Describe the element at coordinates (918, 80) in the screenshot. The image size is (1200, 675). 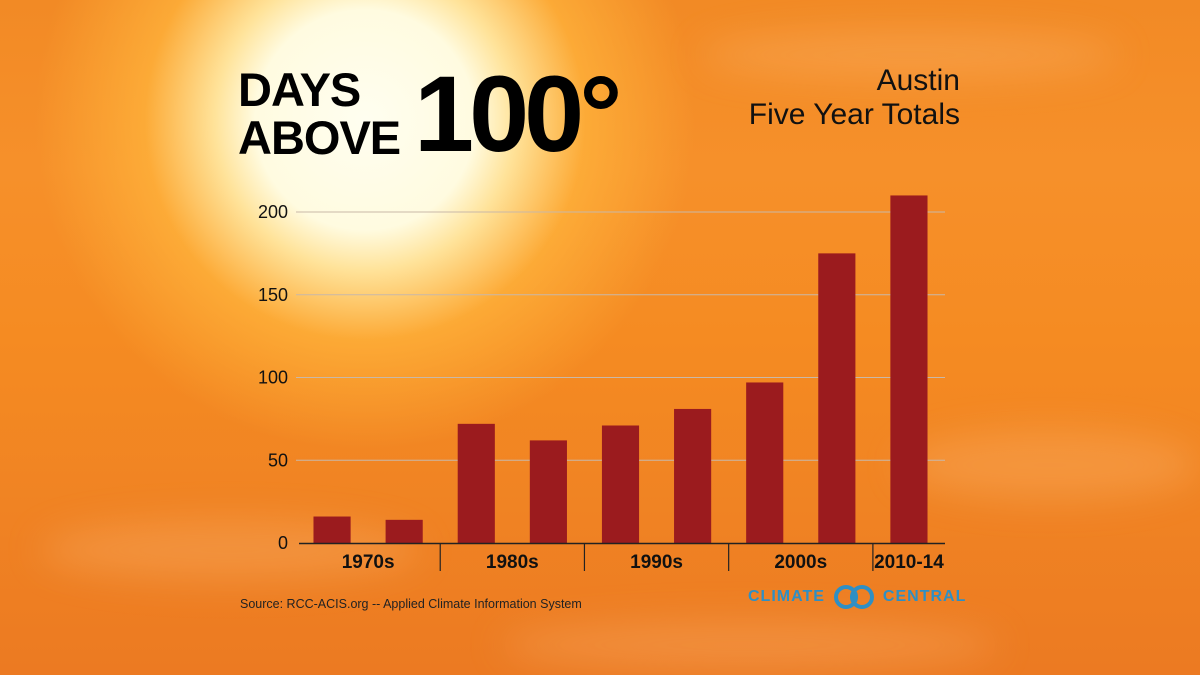
I see `subtitle-location: Austin` at that location.